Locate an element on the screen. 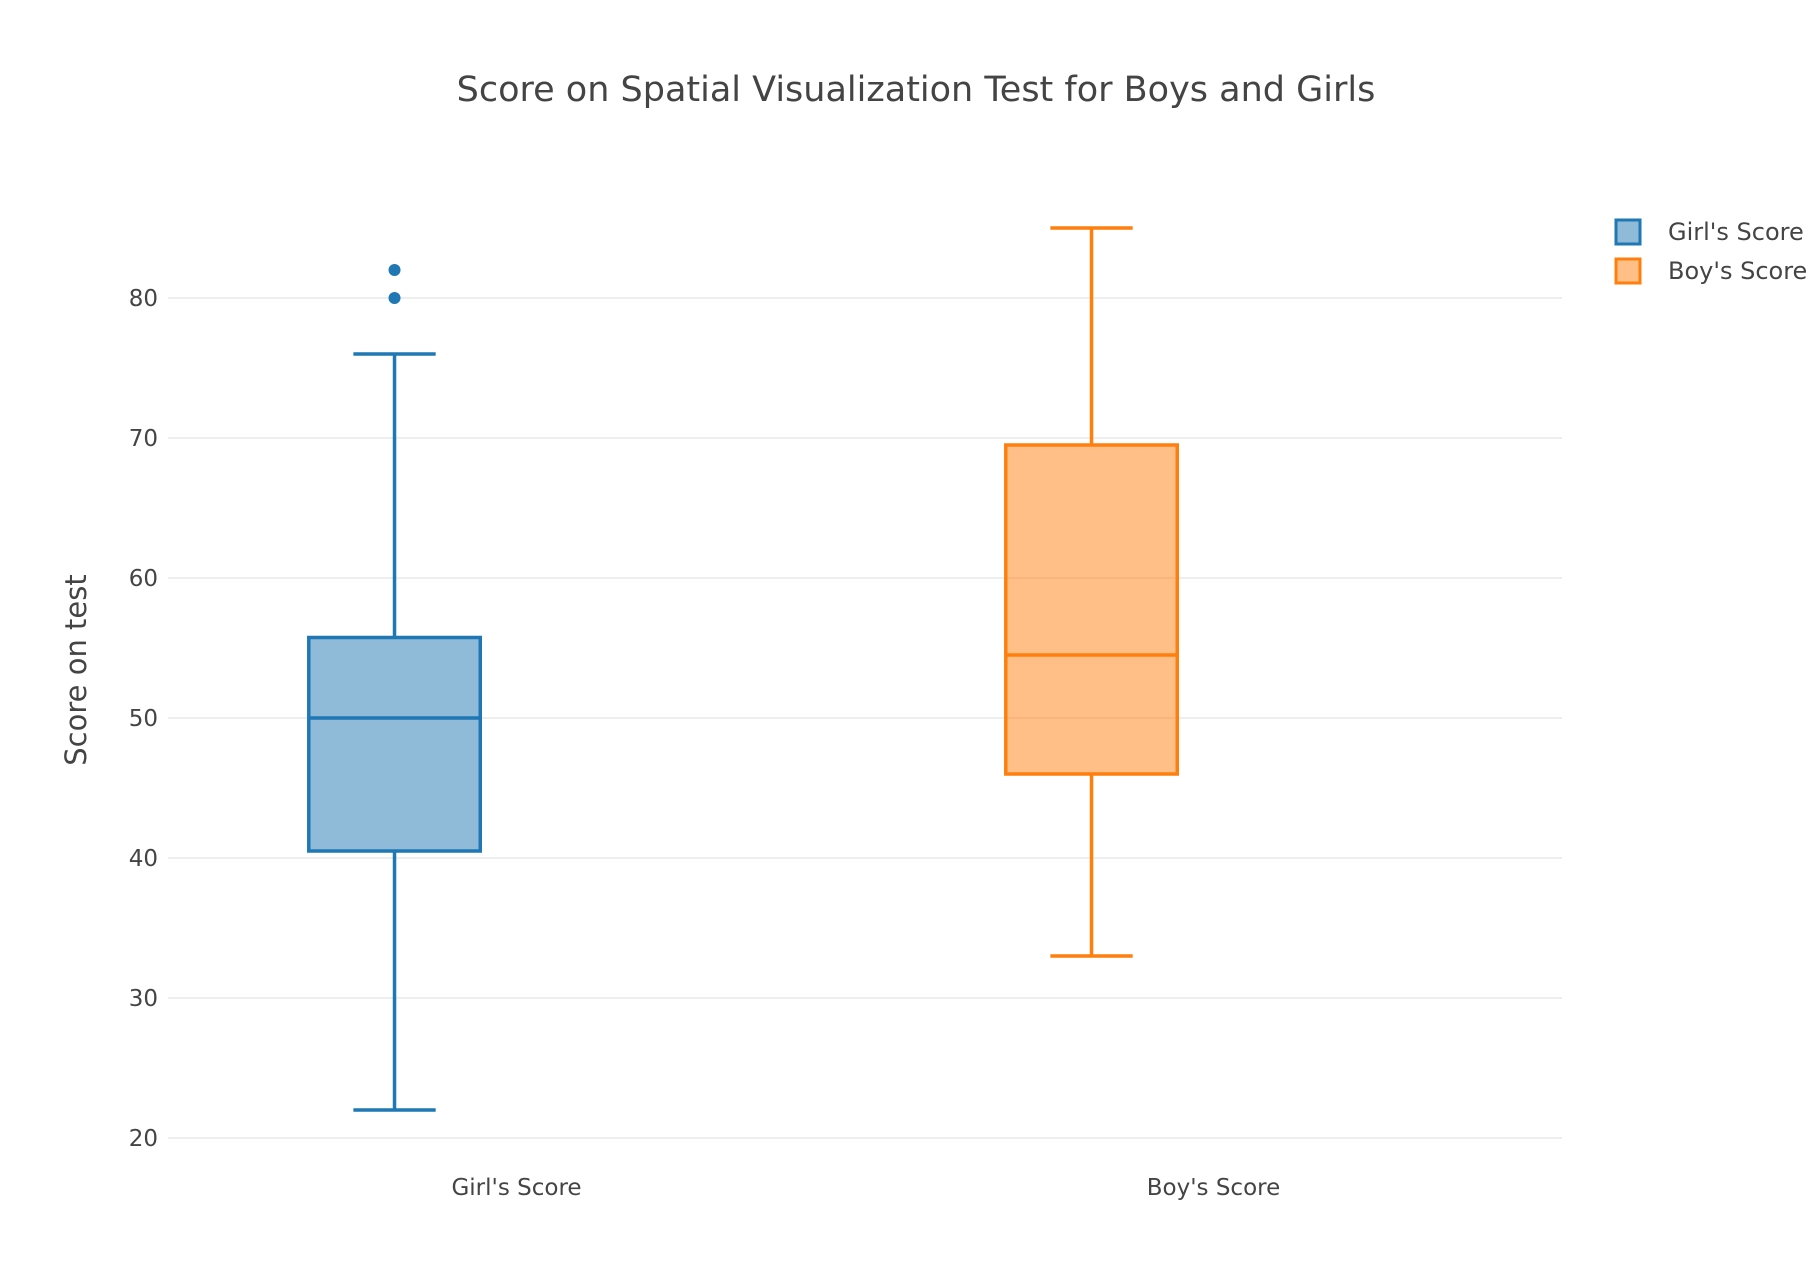 Image resolution: width=1810 pixels, height=1284 pixels. legend-item-girls: Girl's Score is located at coordinates (1709, 232).